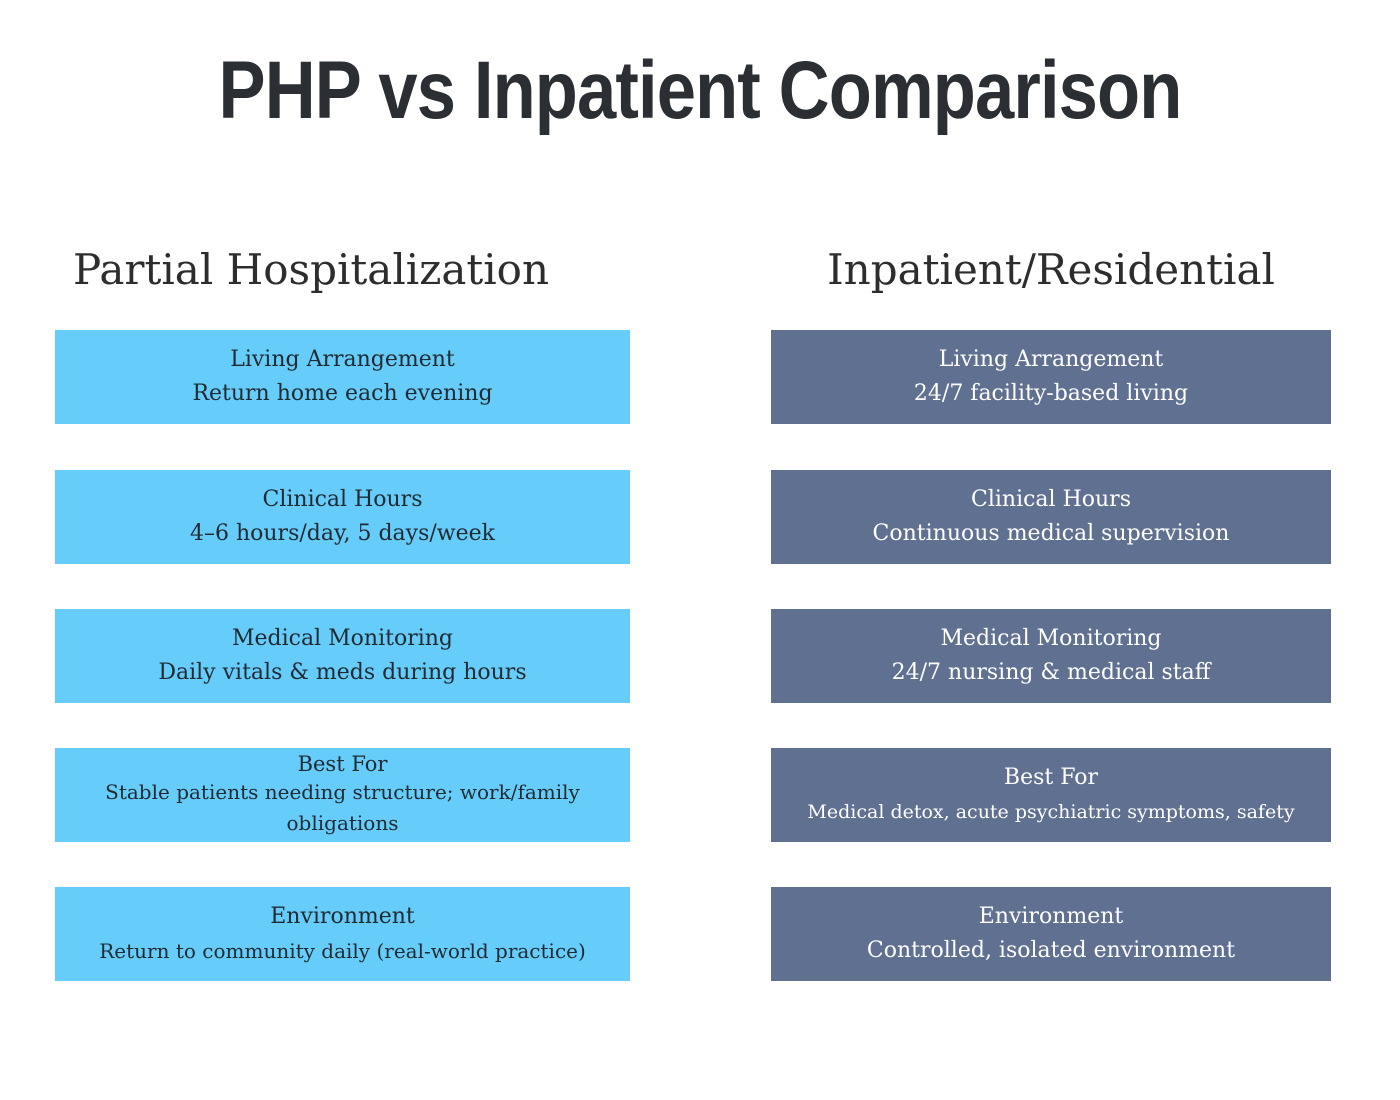 The height and width of the screenshot is (1100, 1400). Describe the element at coordinates (342, 393) in the screenshot. I see `card-value: Return home each evening` at that location.